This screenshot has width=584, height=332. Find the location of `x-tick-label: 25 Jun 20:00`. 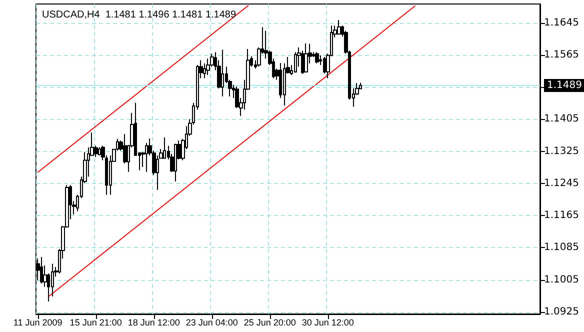

x-tick-label: 25 Jun 20:00 is located at coordinates (270, 323).